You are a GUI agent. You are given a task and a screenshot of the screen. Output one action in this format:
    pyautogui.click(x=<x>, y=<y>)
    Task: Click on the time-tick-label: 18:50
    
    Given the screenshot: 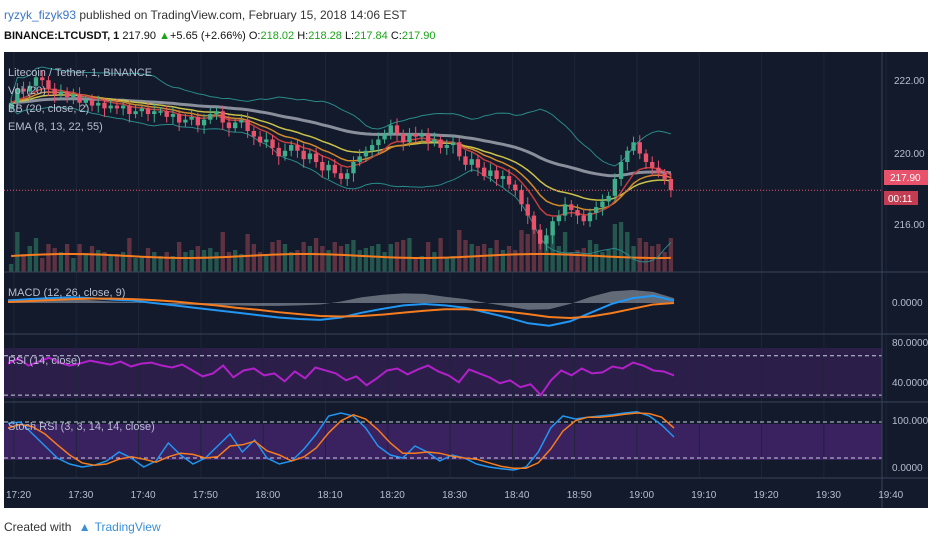 What is the action you would take?
    pyautogui.click(x=579, y=495)
    